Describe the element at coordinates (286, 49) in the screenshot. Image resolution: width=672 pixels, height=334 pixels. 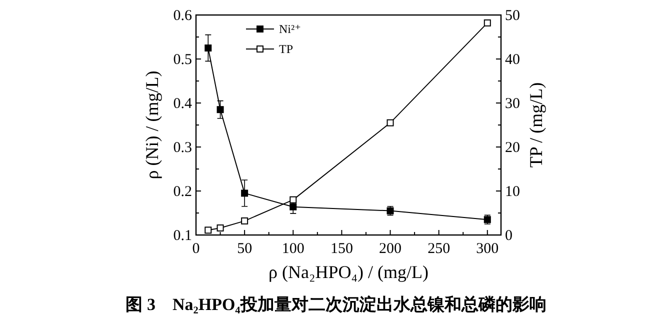
I see `legend-label: TP` at that location.